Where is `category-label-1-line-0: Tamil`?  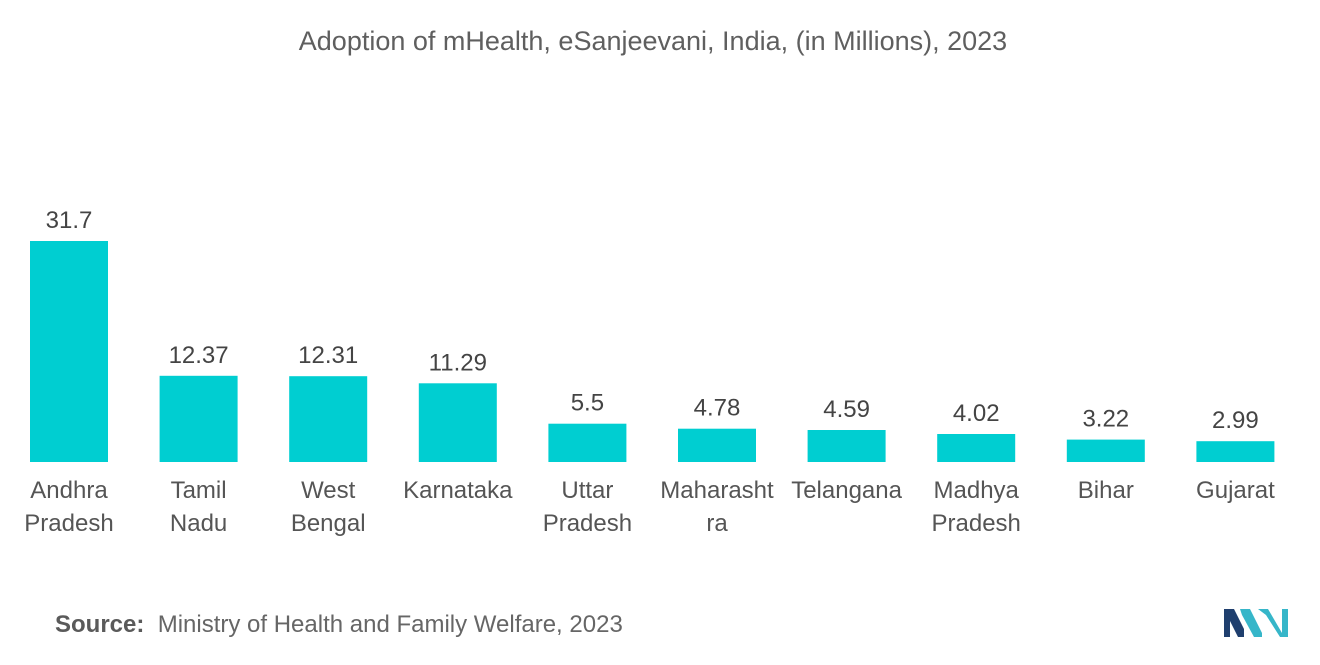 category-label-1-line-0: Tamil is located at coordinates (199, 490).